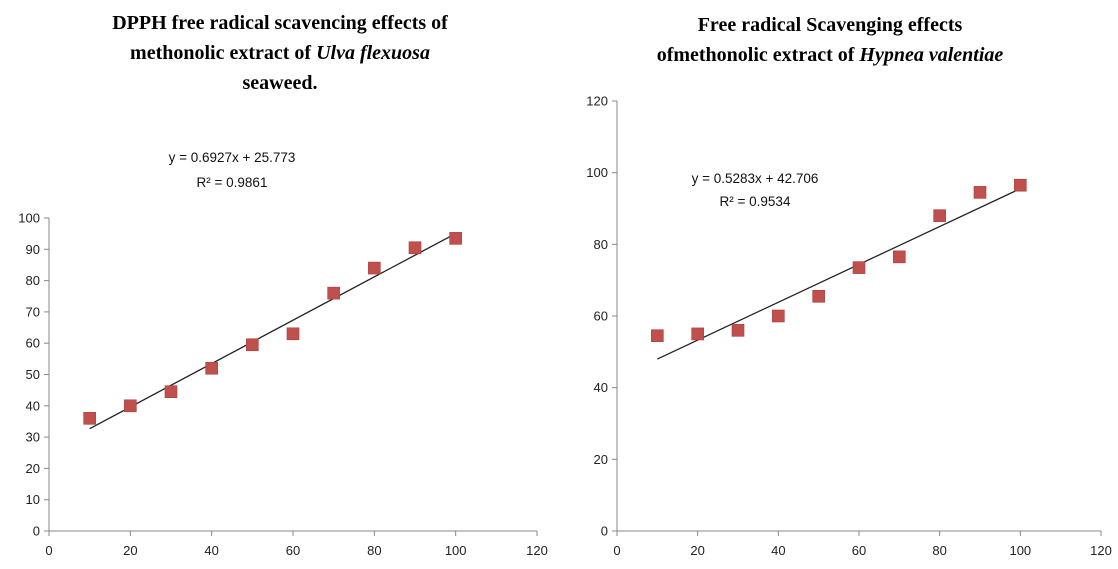 The width and height of the screenshot is (1118, 569). I want to click on title-left-line3: seaweed., so click(280, 83).